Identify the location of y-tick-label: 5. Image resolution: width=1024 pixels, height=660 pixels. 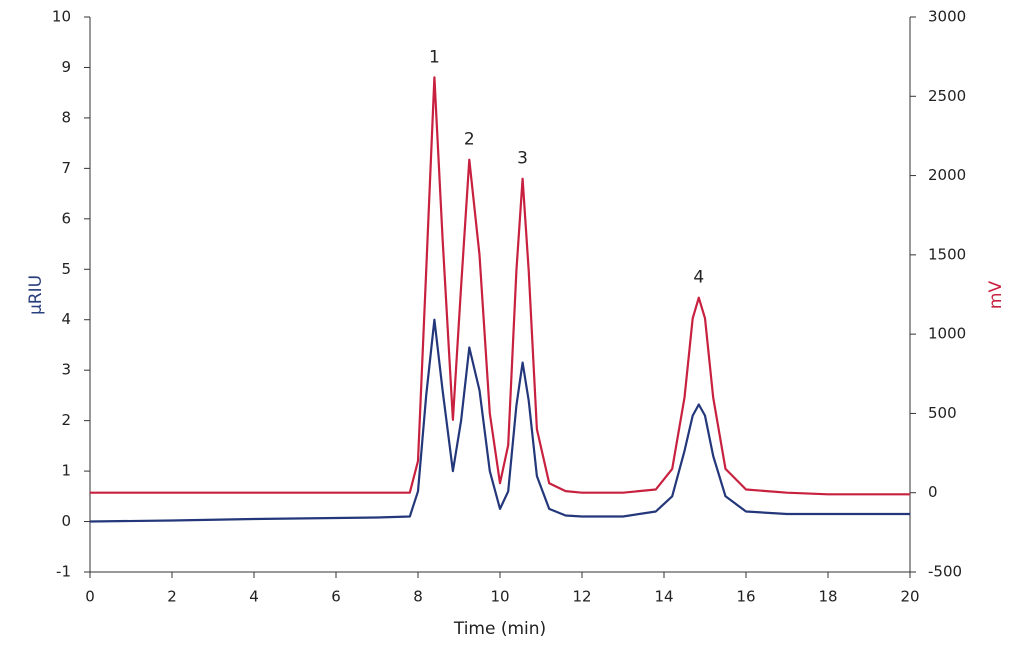
(66, 269).